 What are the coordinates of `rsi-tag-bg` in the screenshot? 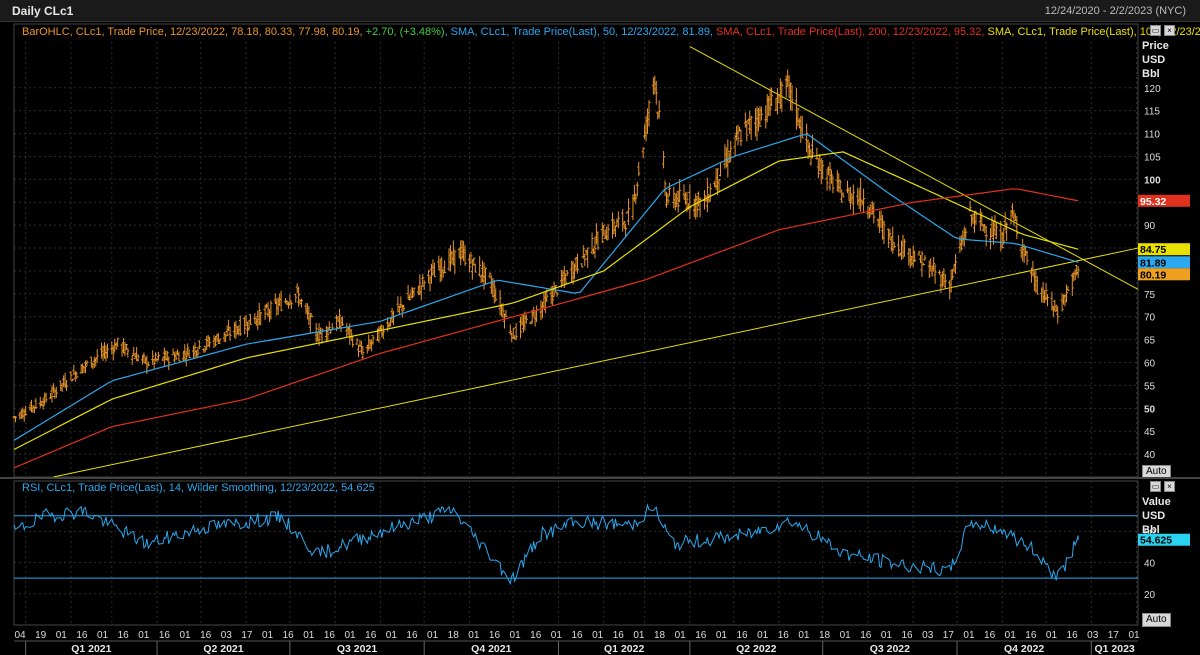 It's located at (1164, 539).